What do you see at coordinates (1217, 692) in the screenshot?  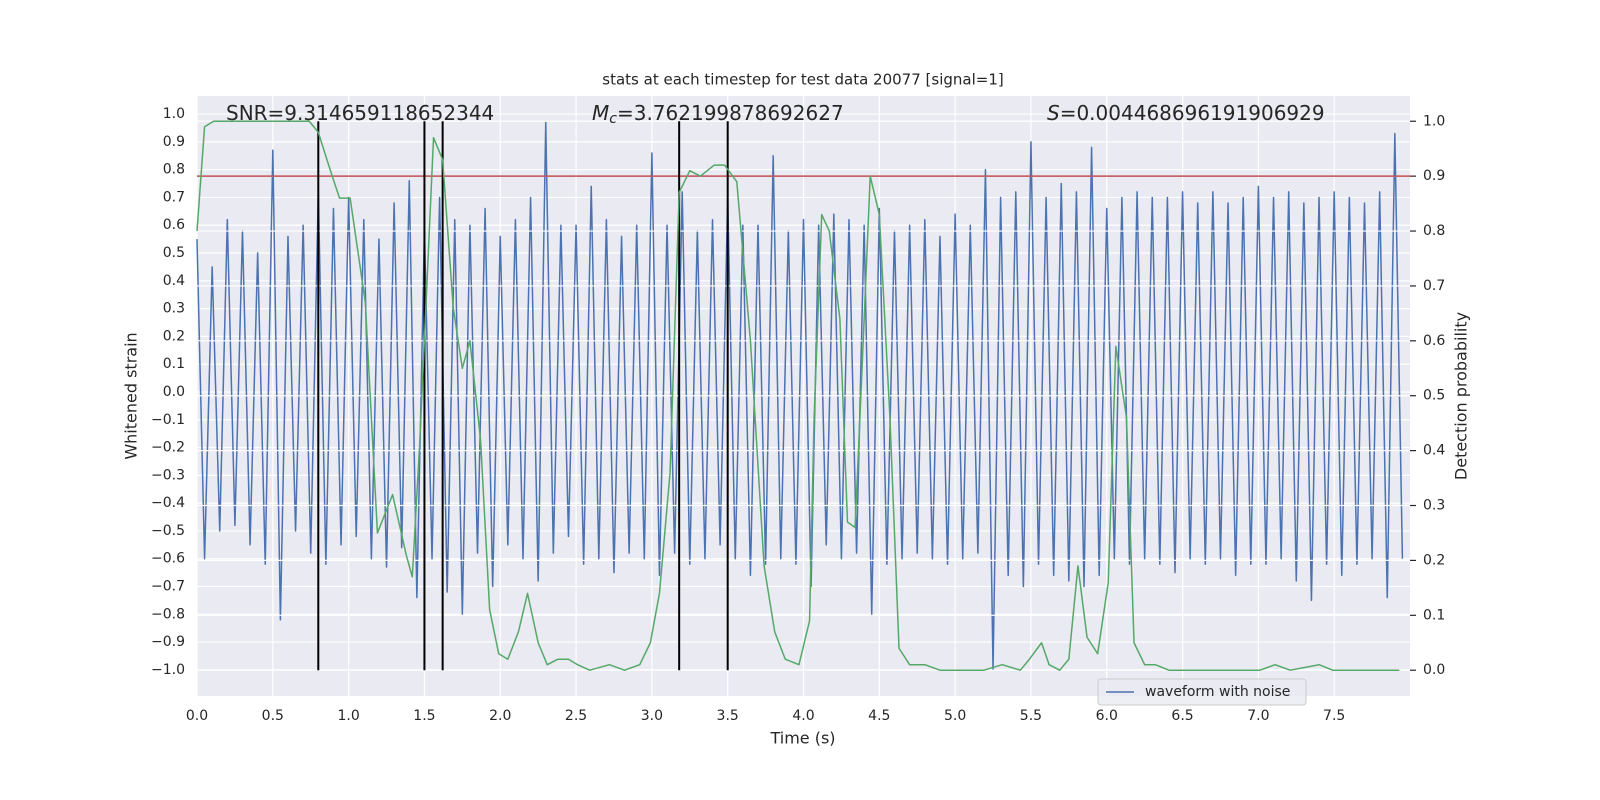 I see `legend-label: waveform with noise` at bounding box center [1217, 692].